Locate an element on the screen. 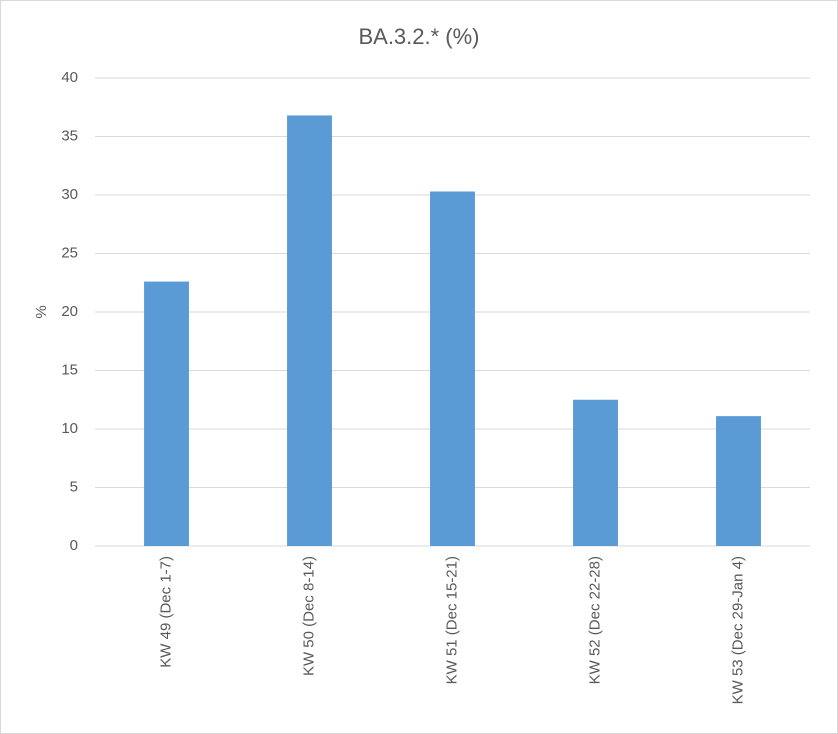 The image size is (838, 734). y-tick-label: 15 is located at coordinates (69, 369).